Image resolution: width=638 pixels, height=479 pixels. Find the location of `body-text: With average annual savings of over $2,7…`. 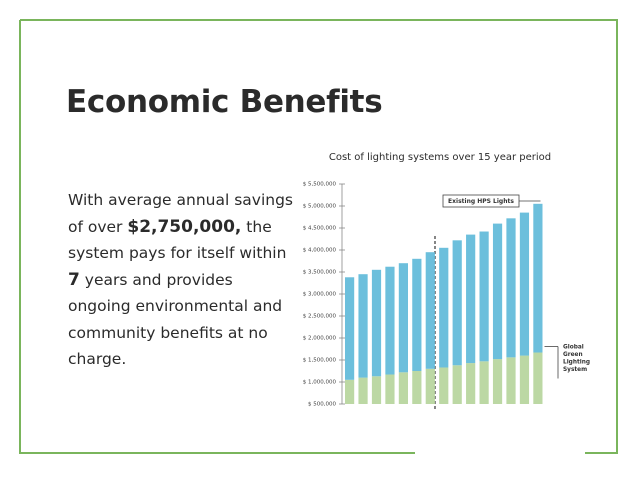

body-text: With average annual savings of over $2,7… is located at coordinates (183, 280).